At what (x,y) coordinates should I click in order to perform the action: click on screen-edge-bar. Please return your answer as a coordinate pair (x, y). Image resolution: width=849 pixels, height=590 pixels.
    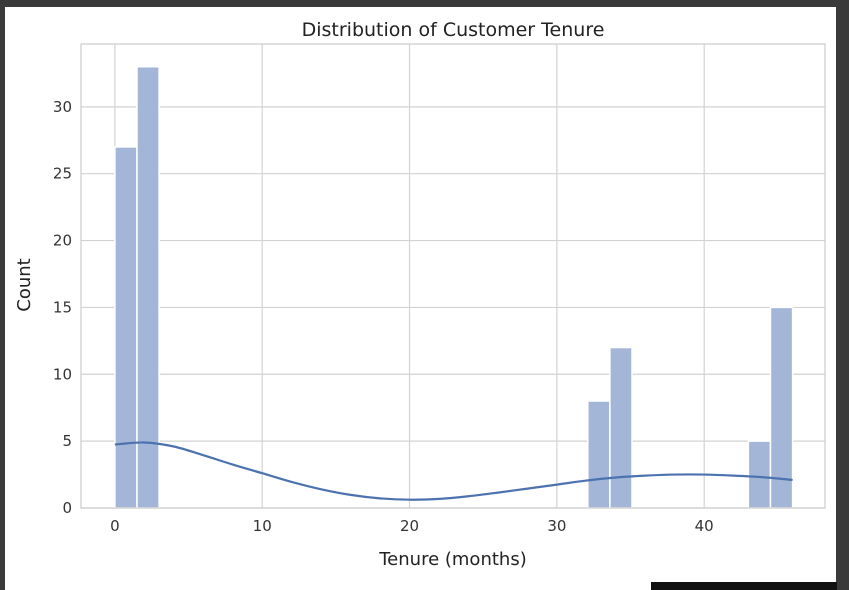
    Looking at the image, I should click on (744, 586).